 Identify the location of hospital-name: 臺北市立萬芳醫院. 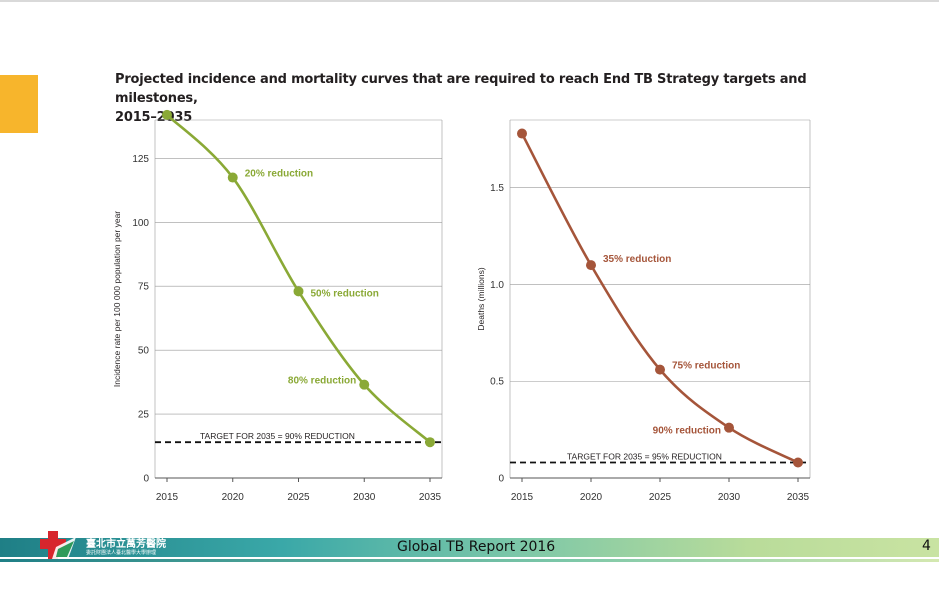
(126, 544).